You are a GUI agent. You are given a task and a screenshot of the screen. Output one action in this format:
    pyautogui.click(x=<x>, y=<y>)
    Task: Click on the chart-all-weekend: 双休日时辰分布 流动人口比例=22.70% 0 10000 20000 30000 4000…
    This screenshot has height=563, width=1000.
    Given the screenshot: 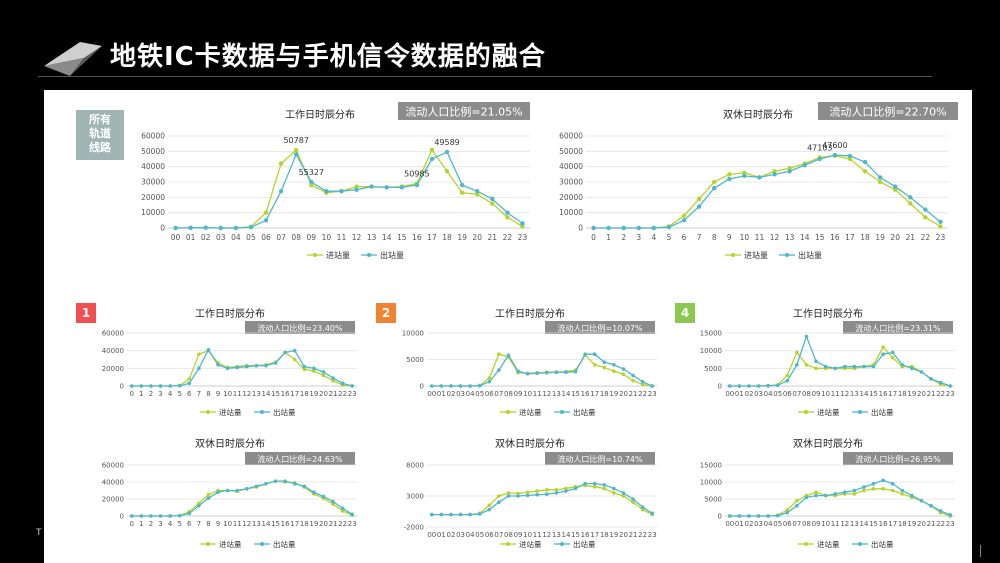 What is the action you would take?
    pyautogui.click(x=758, y=181)
    